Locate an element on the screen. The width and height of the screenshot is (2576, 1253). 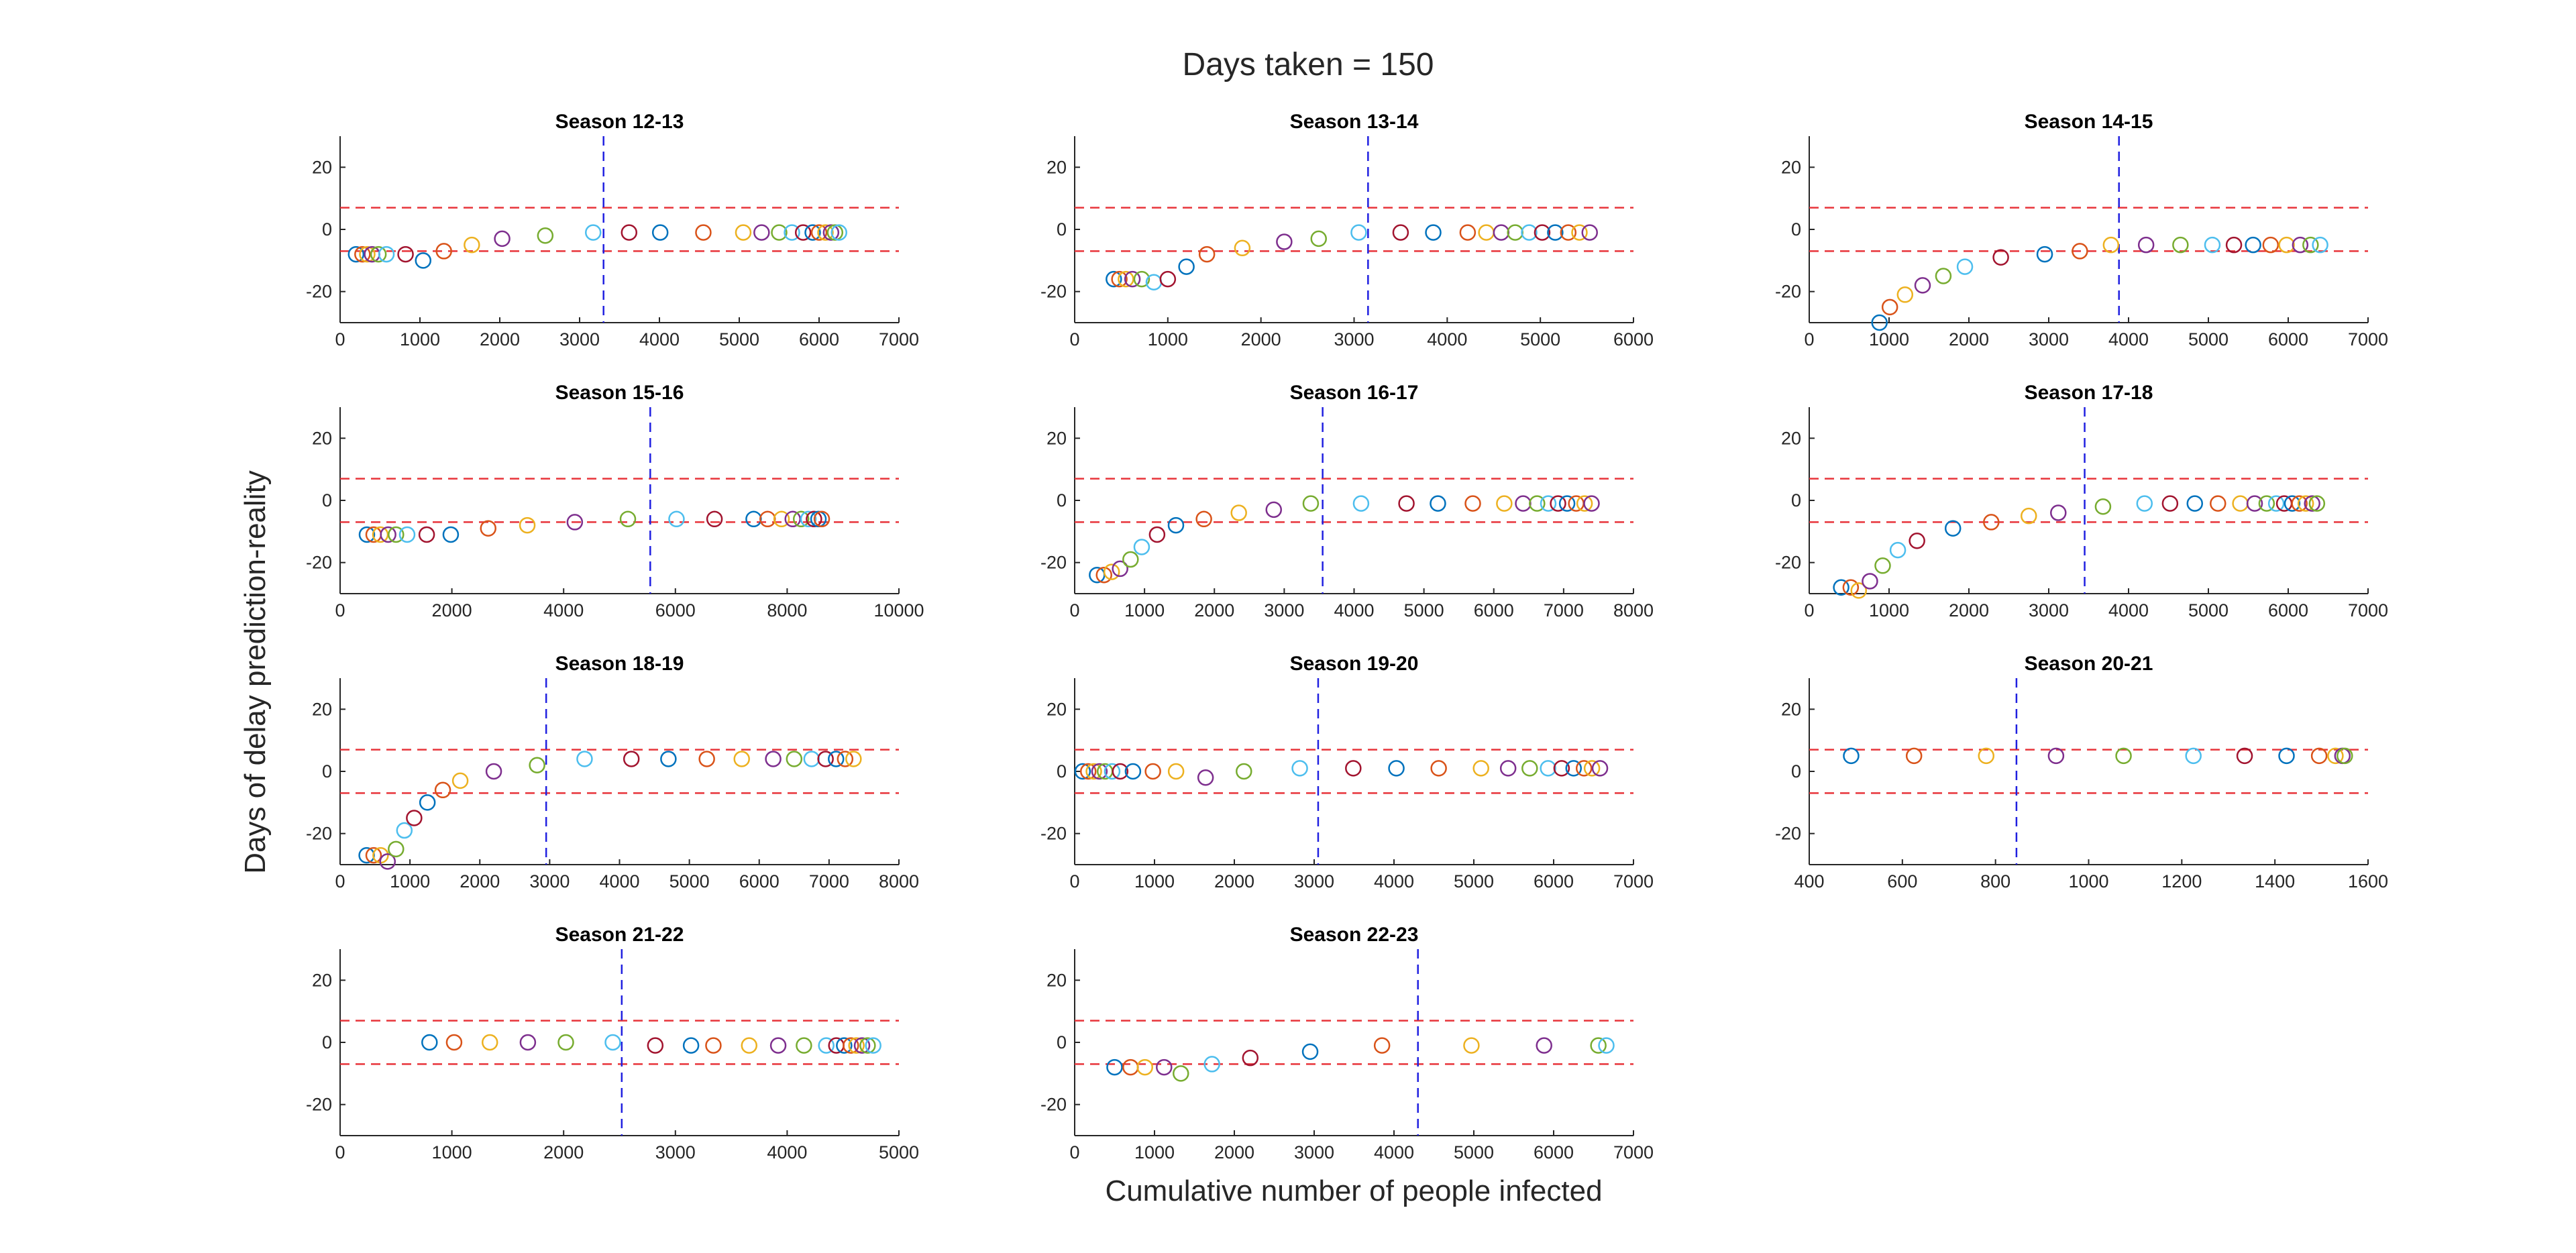
figure-title: Days taken = 150 is located at coordinates (1308, 65).